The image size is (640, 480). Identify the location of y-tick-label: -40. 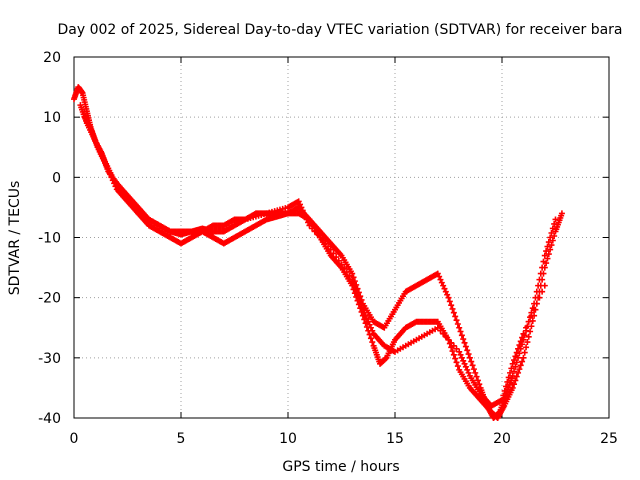
(49, 419).